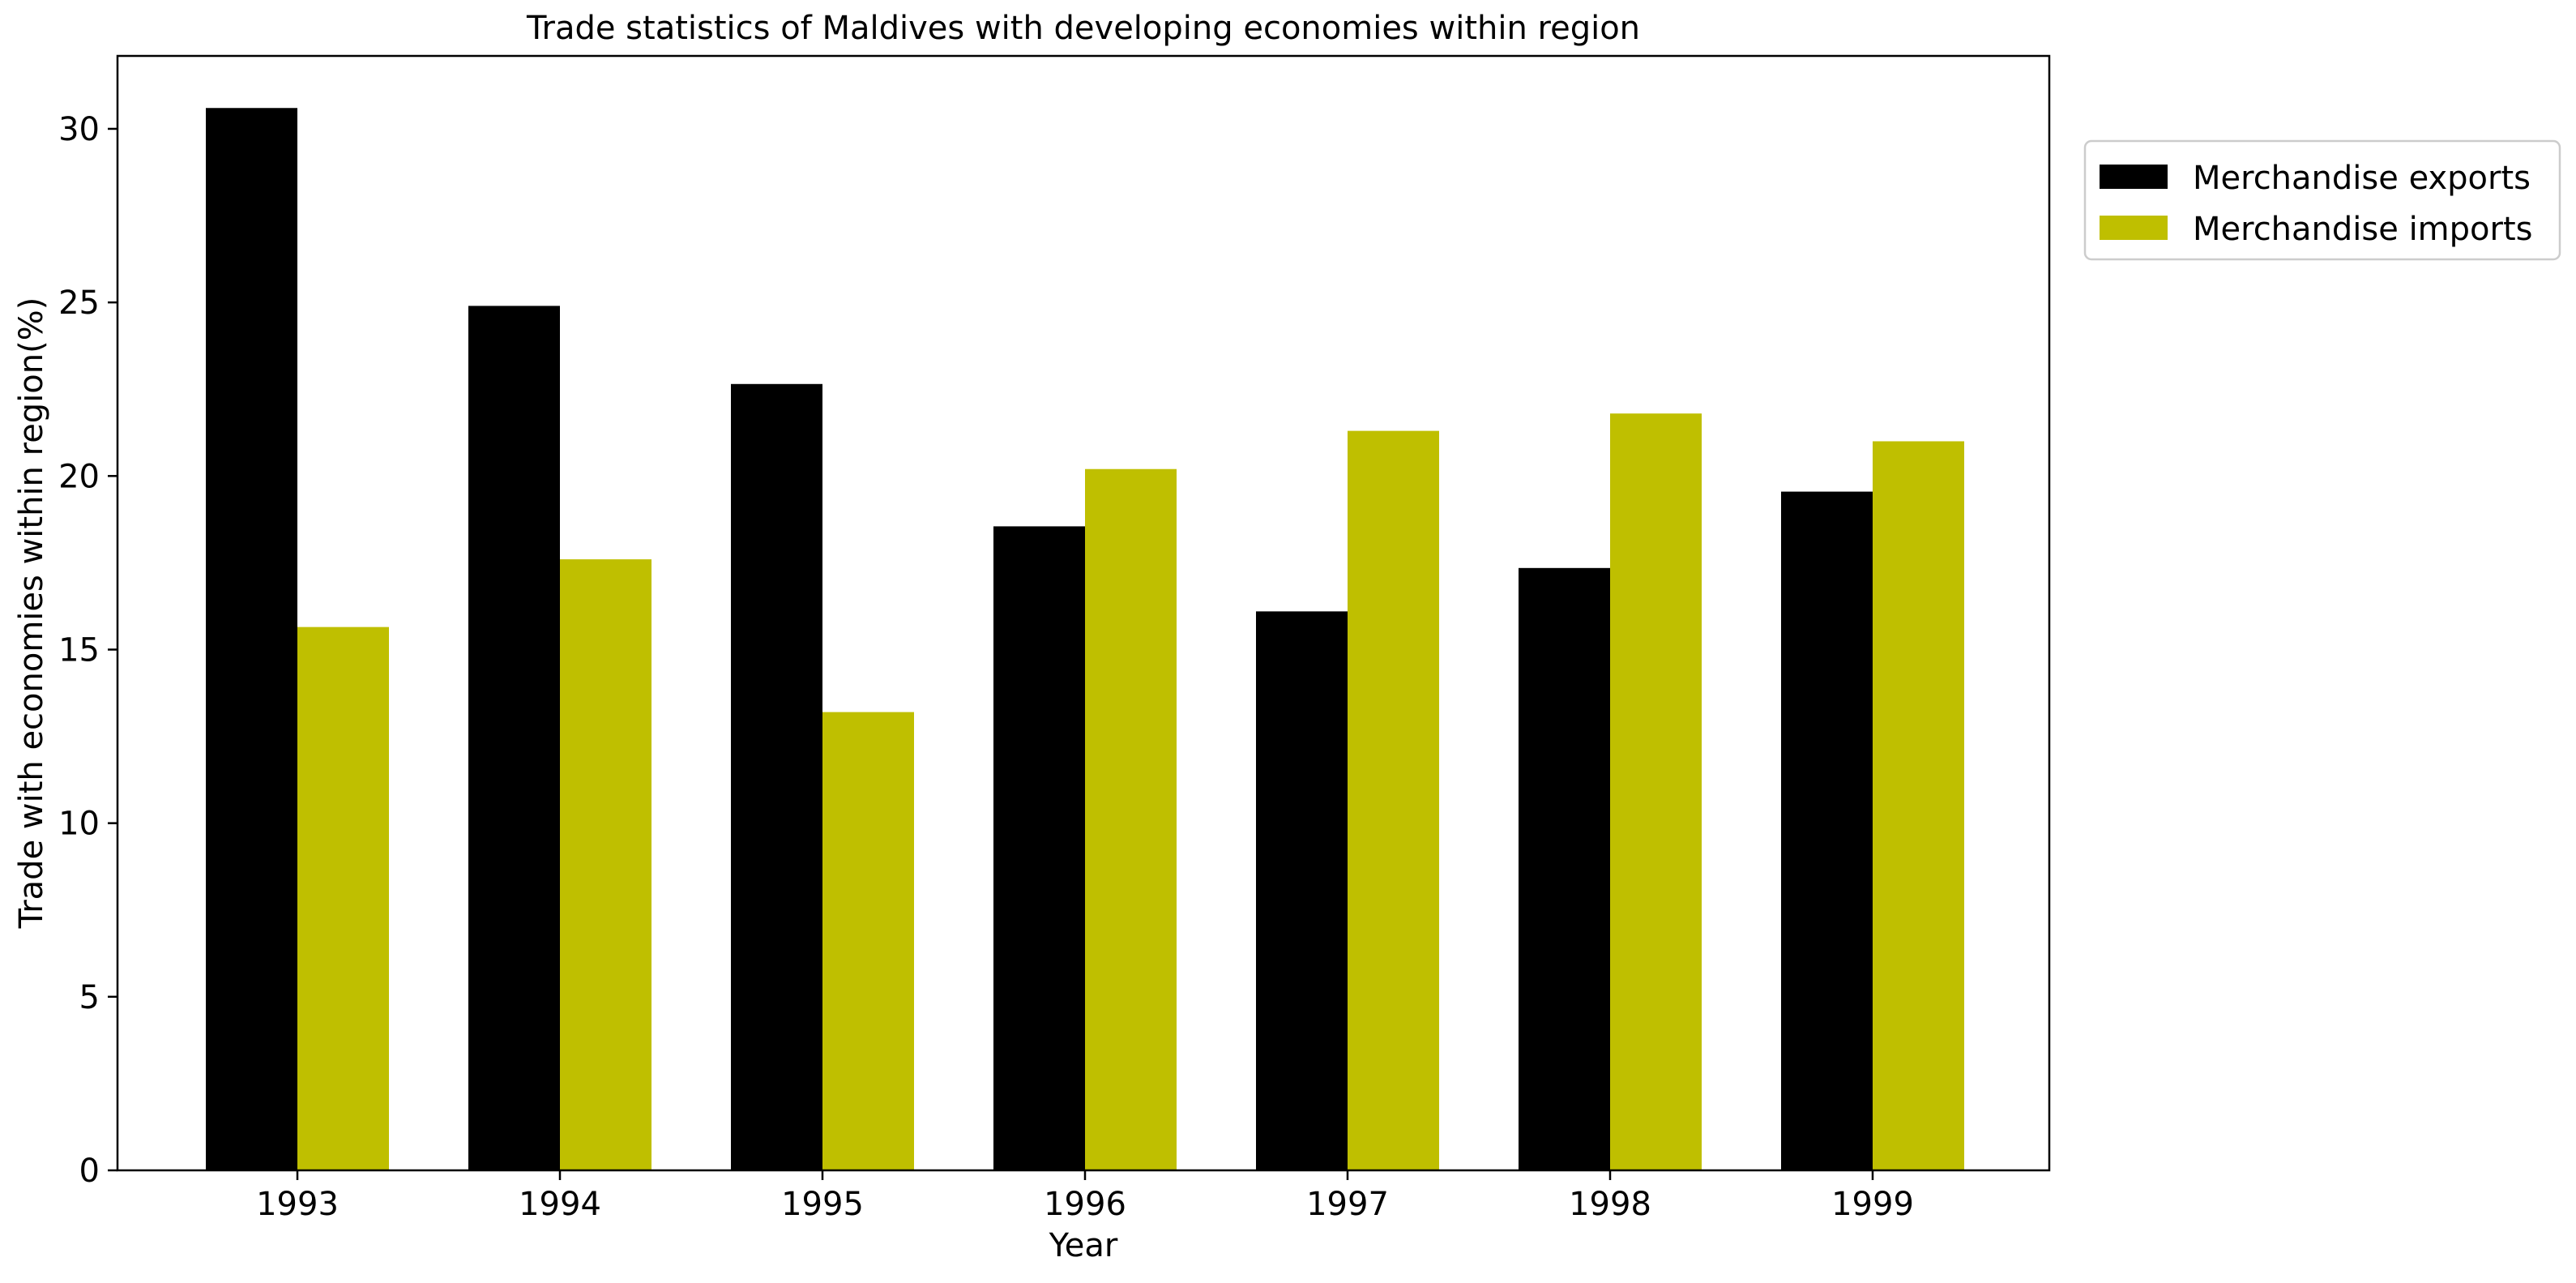 This screenshot has height=1283, width=2576. Describe the element at coordinates (514, 738) in the screenshot. I see `bar-merchandise-exports-1994` at that location.